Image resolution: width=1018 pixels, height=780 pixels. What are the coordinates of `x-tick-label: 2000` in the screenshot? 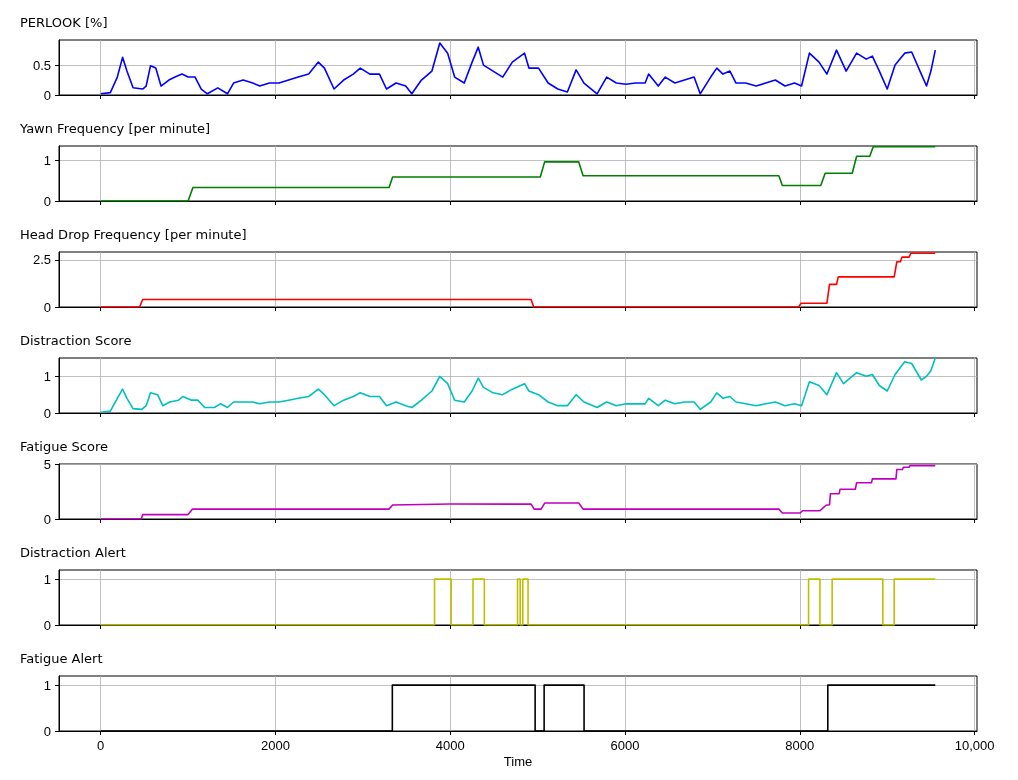 It's located at (275, 745).